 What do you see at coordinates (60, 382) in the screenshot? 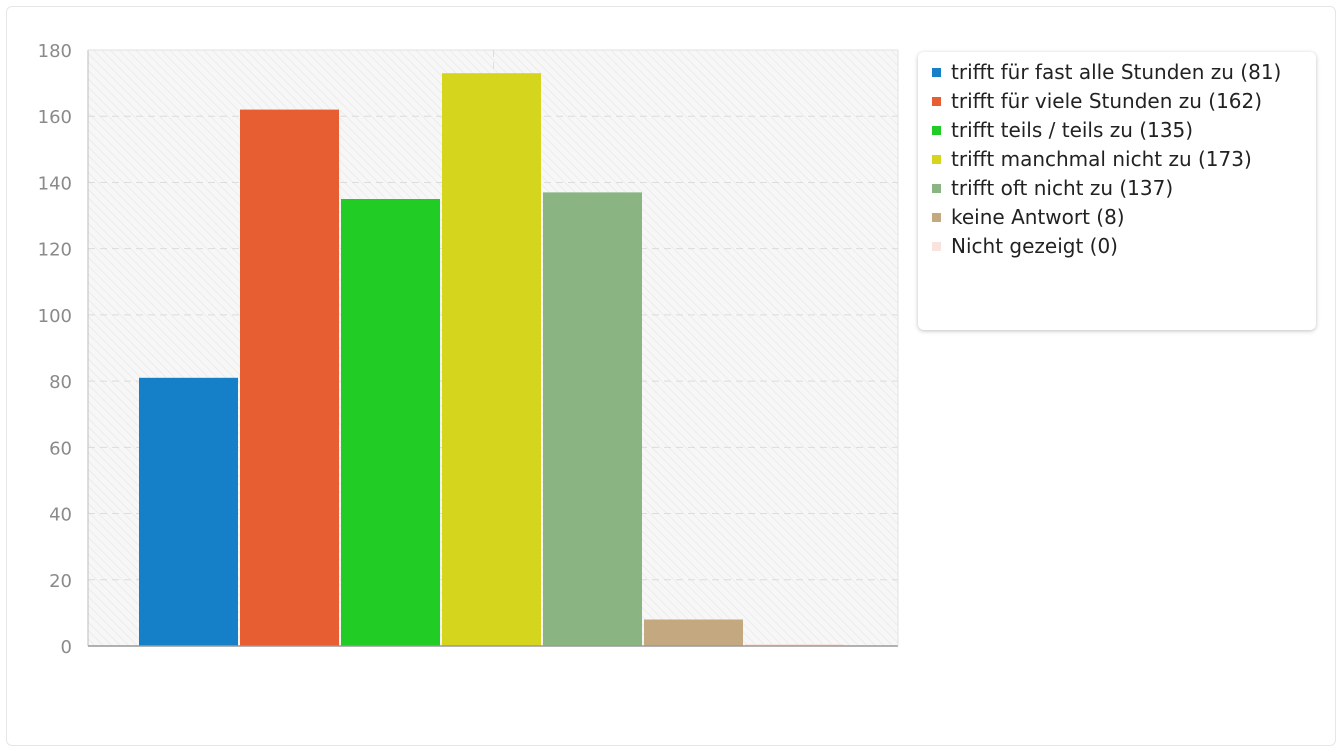
I see `y-tick-label: 80` at bounding box center [60, 382].